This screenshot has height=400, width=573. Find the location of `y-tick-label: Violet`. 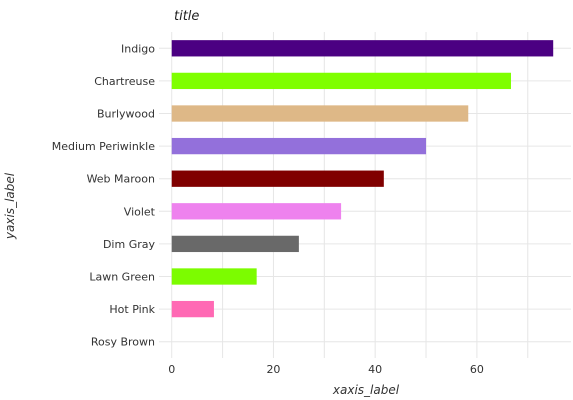

y-tick-label: Violet is located at coordinates (140, 211).